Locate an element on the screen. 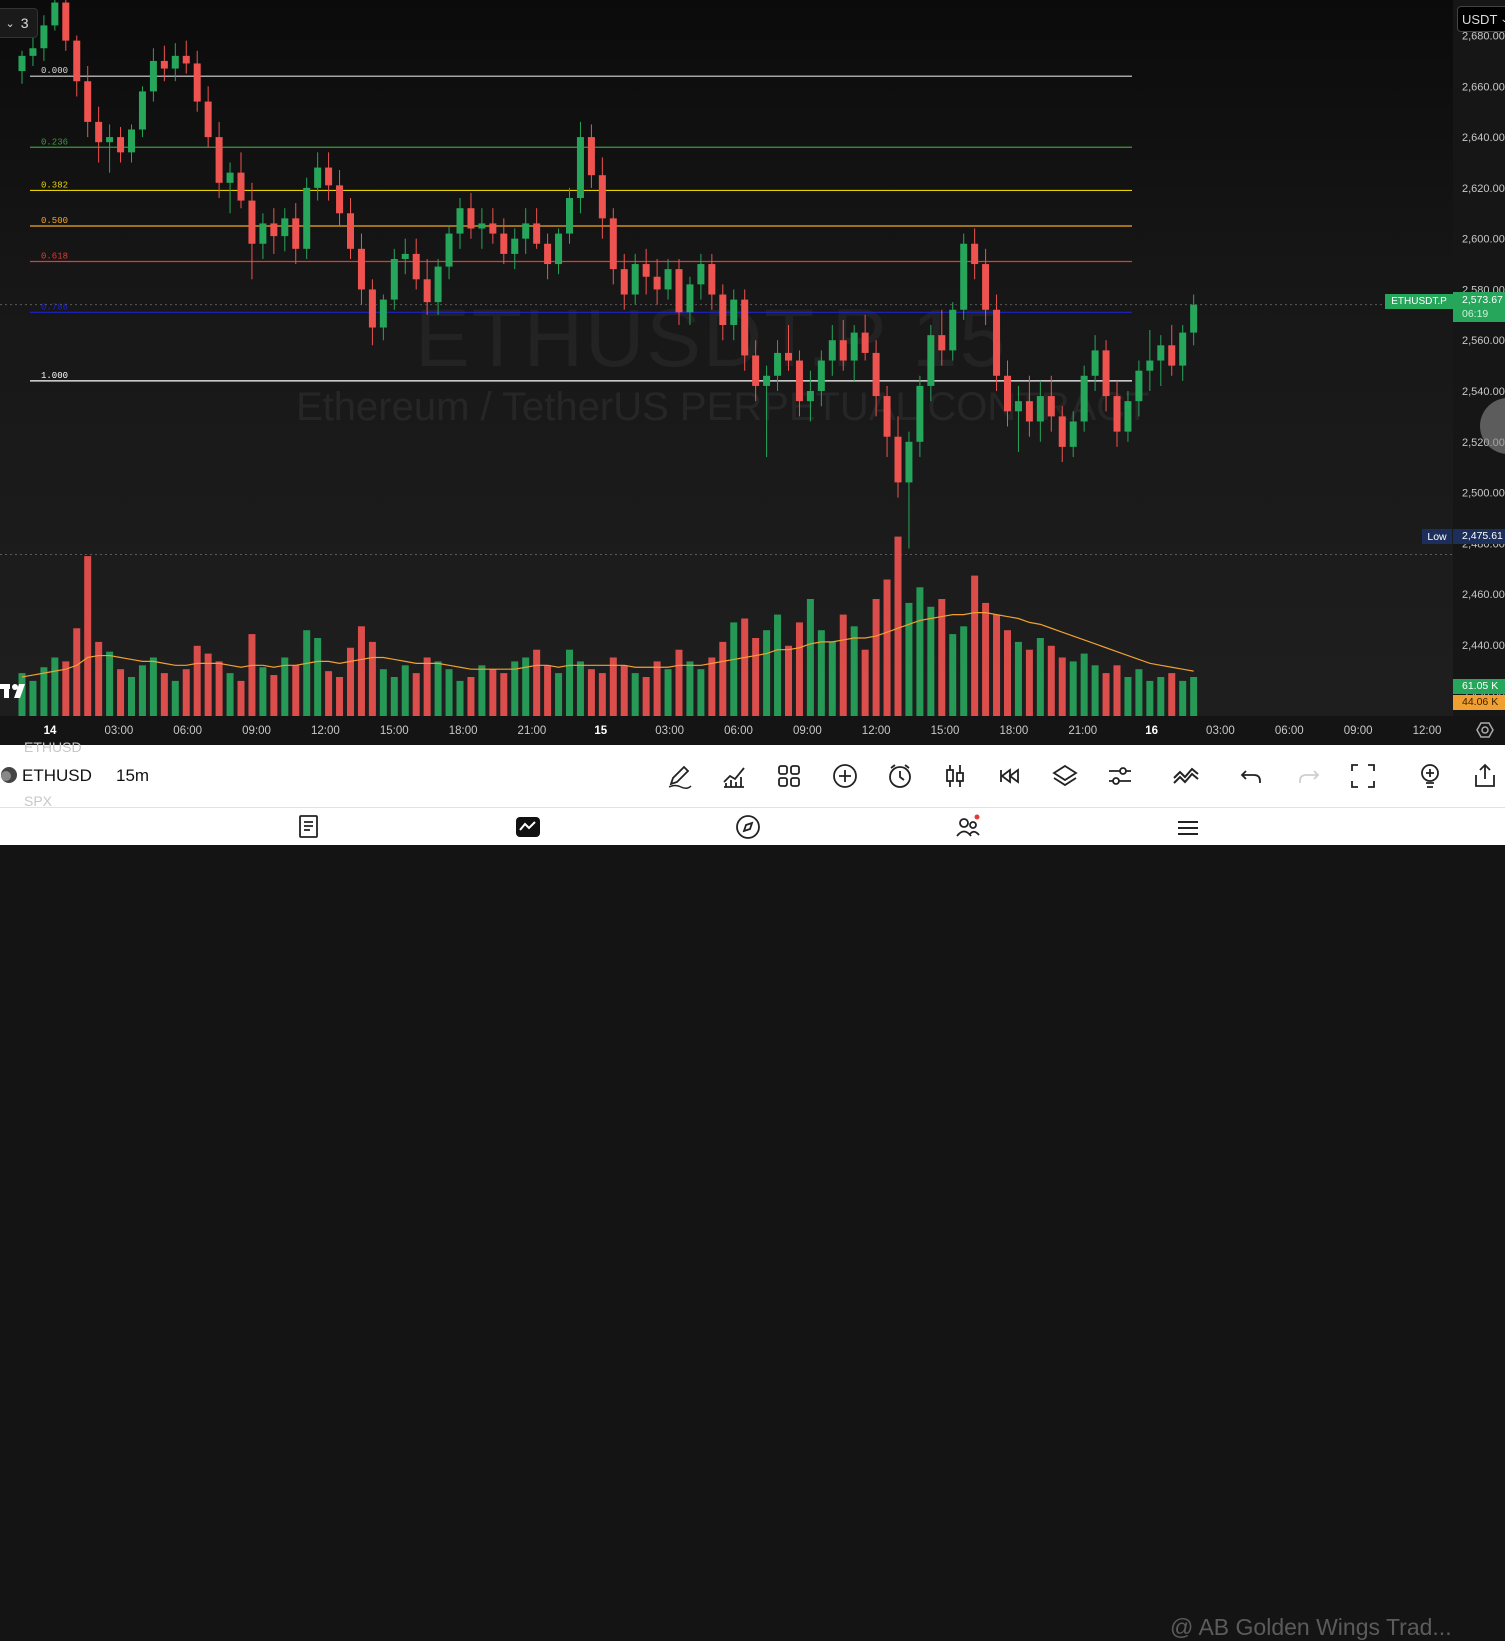 The height and width of the screenshot is (1641, 1505). undo-icon is located at coordinates (1252, 776).